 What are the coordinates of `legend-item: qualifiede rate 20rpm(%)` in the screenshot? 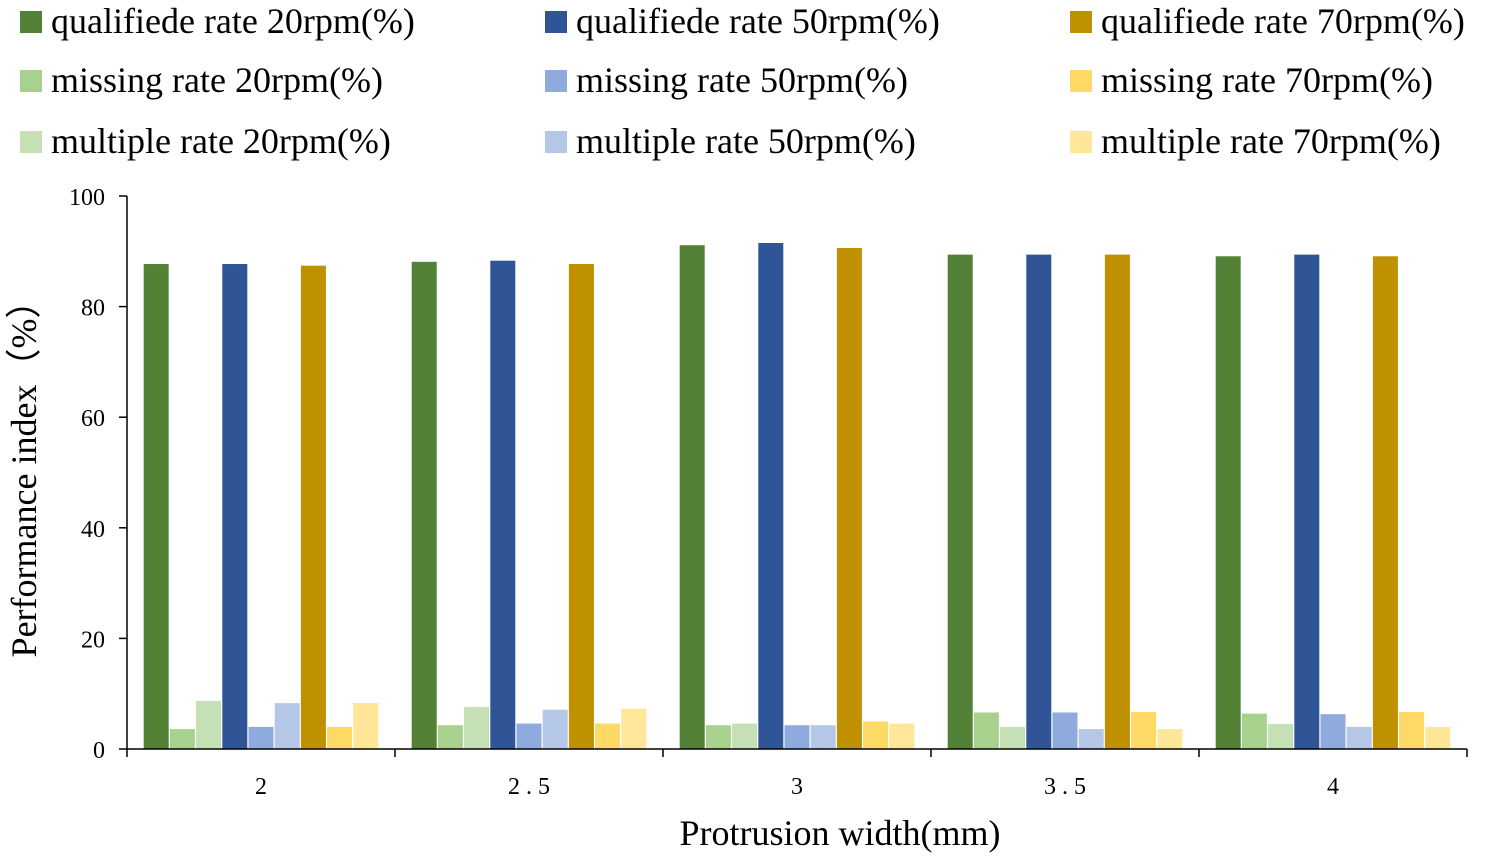 It's located at (217, 21).